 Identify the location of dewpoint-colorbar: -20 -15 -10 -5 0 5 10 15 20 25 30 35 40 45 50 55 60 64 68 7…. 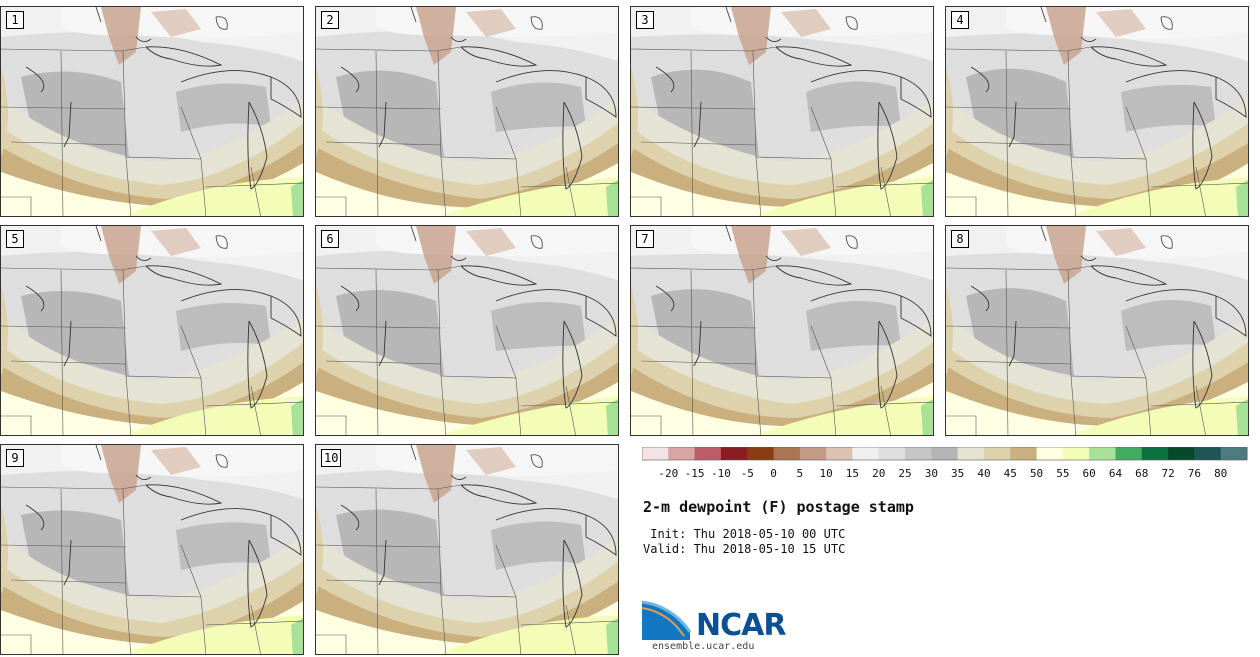
(945, 463).